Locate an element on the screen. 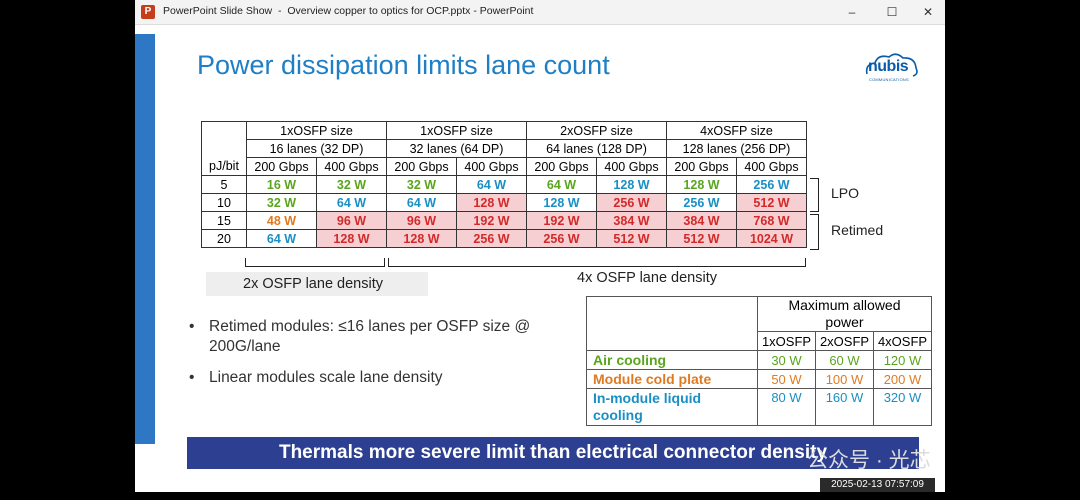 This screenshot has width=1080, height=500. power-cell: 48 W is located at coordinates (281, 220).